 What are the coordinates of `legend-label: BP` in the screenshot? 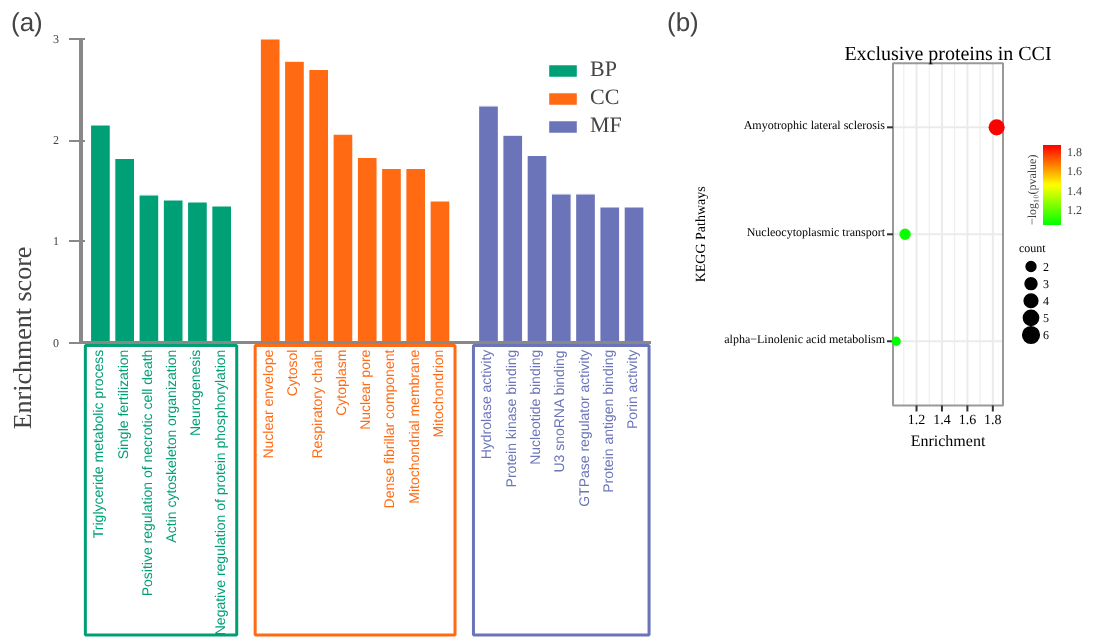 It's located at (604, 70).